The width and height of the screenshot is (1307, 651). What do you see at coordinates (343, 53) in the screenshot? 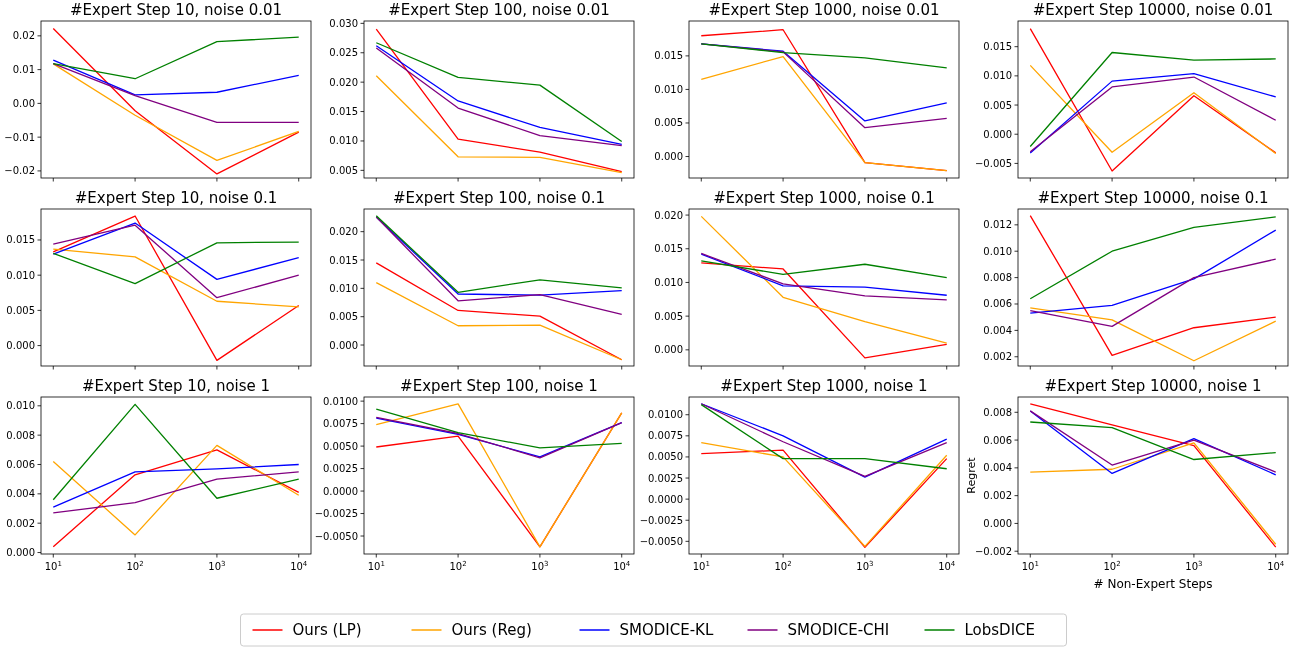
I see `y-tick-label: 0.025` at bounding box center [343, 53].